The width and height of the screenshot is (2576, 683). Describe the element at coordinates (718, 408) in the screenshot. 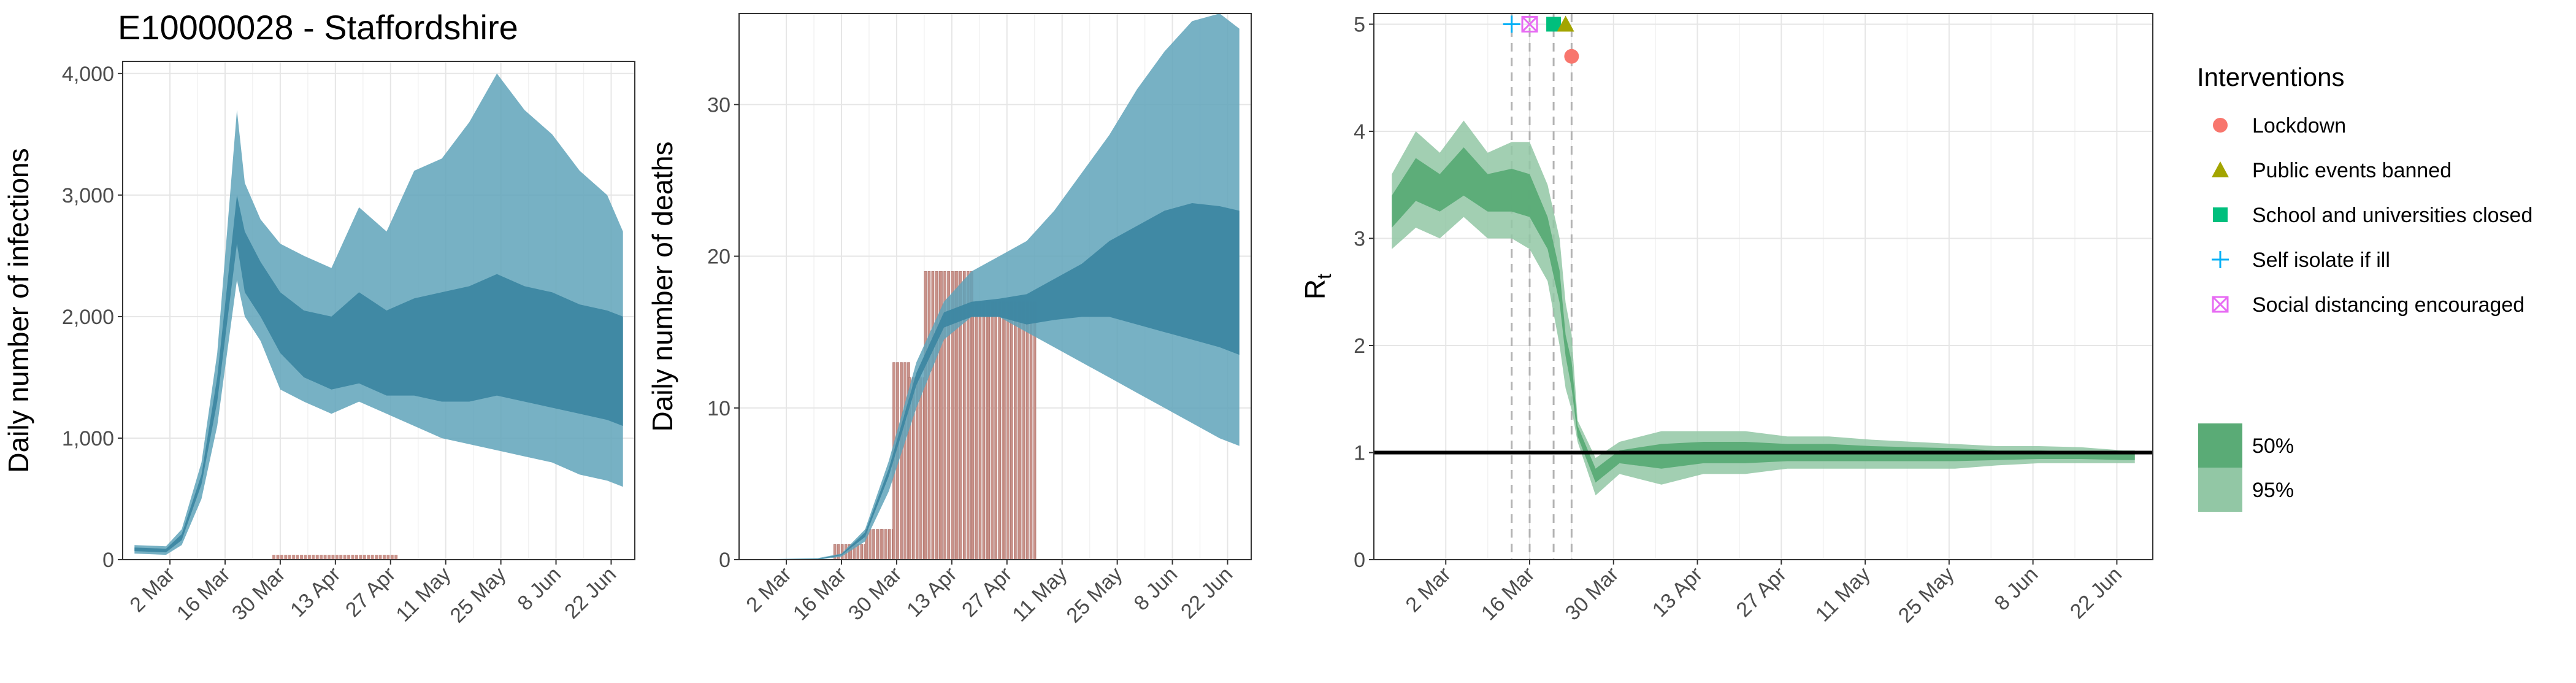

I see `y-tick-label: 10` at that location.